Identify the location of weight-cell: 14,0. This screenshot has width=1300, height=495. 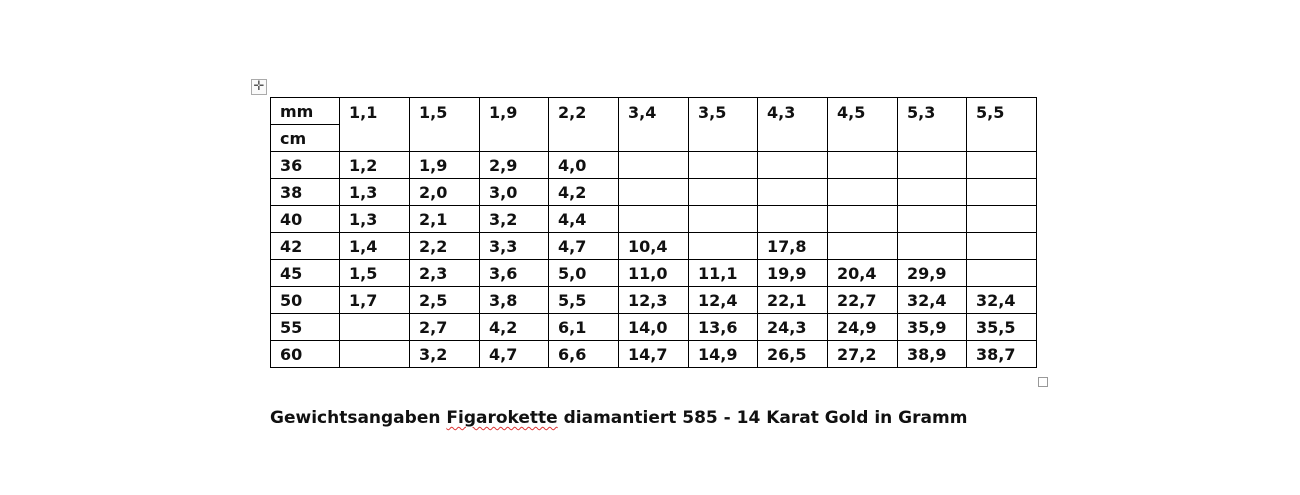
(653, 327).